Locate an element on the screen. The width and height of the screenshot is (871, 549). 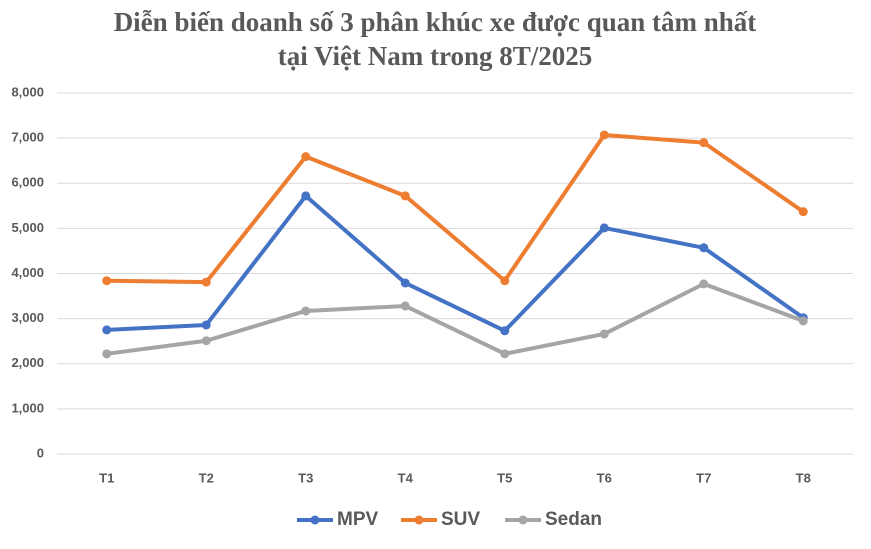
x-tick-label: T3 is located at coordinates (305, 477).